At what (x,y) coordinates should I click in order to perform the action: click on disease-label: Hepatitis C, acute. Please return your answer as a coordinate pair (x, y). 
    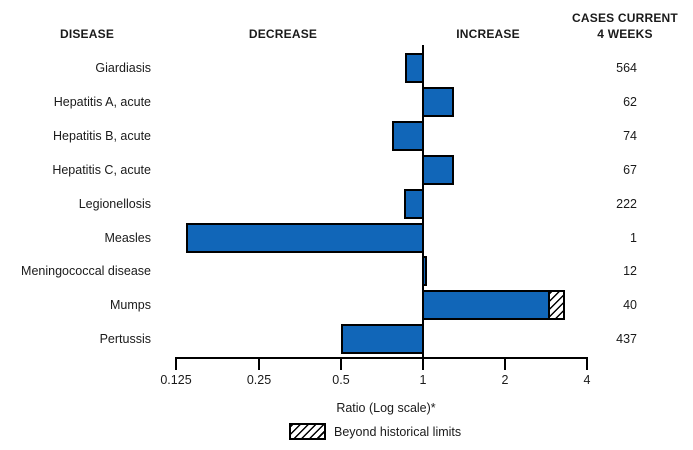
    Looking at the image, I should click on (101, 170).